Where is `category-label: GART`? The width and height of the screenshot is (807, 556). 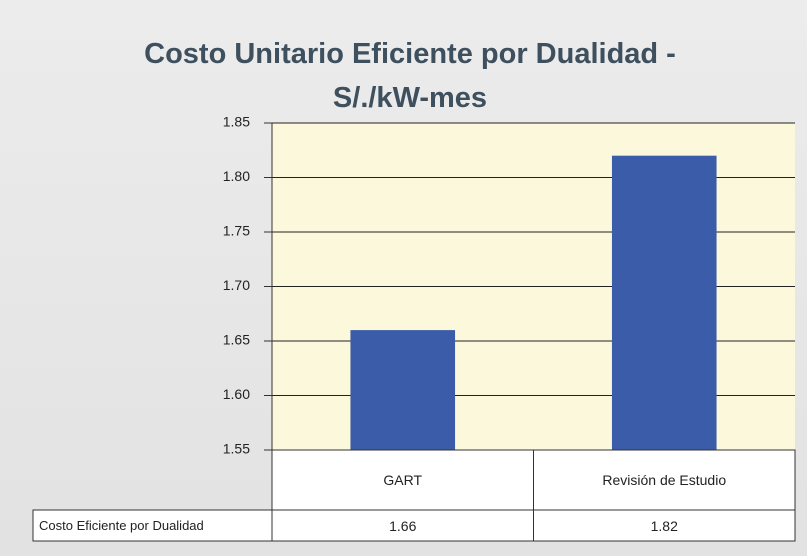
category-label: GART is located at coordinates (403, 480).